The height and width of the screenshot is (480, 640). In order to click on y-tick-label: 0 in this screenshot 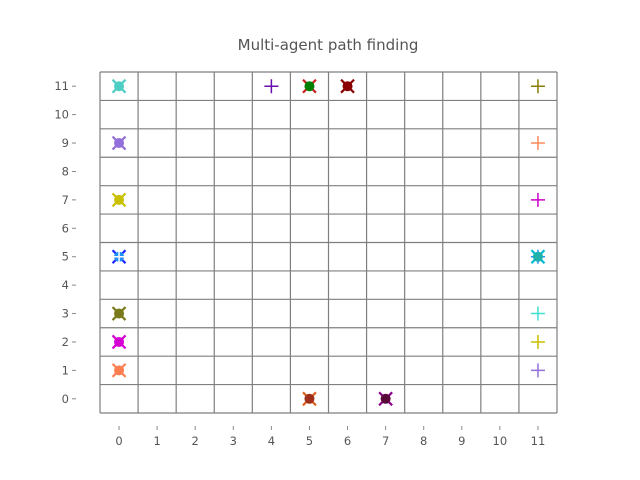, I will do `click(65, 399)`.